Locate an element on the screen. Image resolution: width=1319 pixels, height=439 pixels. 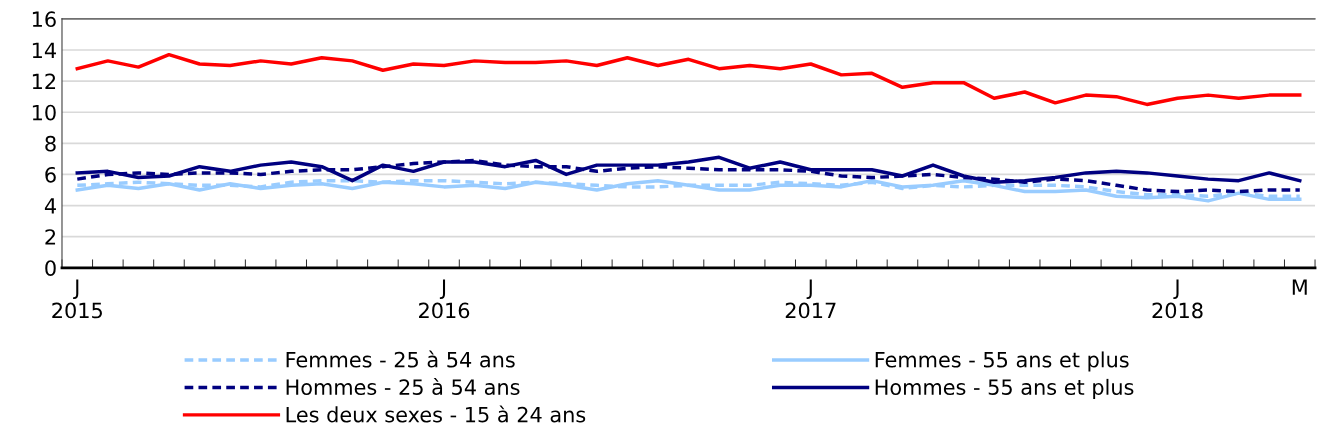
y-tick-label: 0 is located at coordinates (50, 268).